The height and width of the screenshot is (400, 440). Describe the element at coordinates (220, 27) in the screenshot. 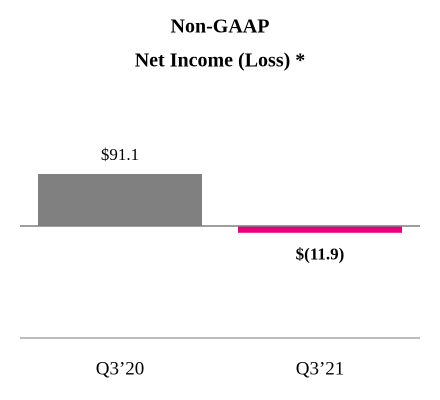

I see `chart-title: Non-GAAP` at that location.